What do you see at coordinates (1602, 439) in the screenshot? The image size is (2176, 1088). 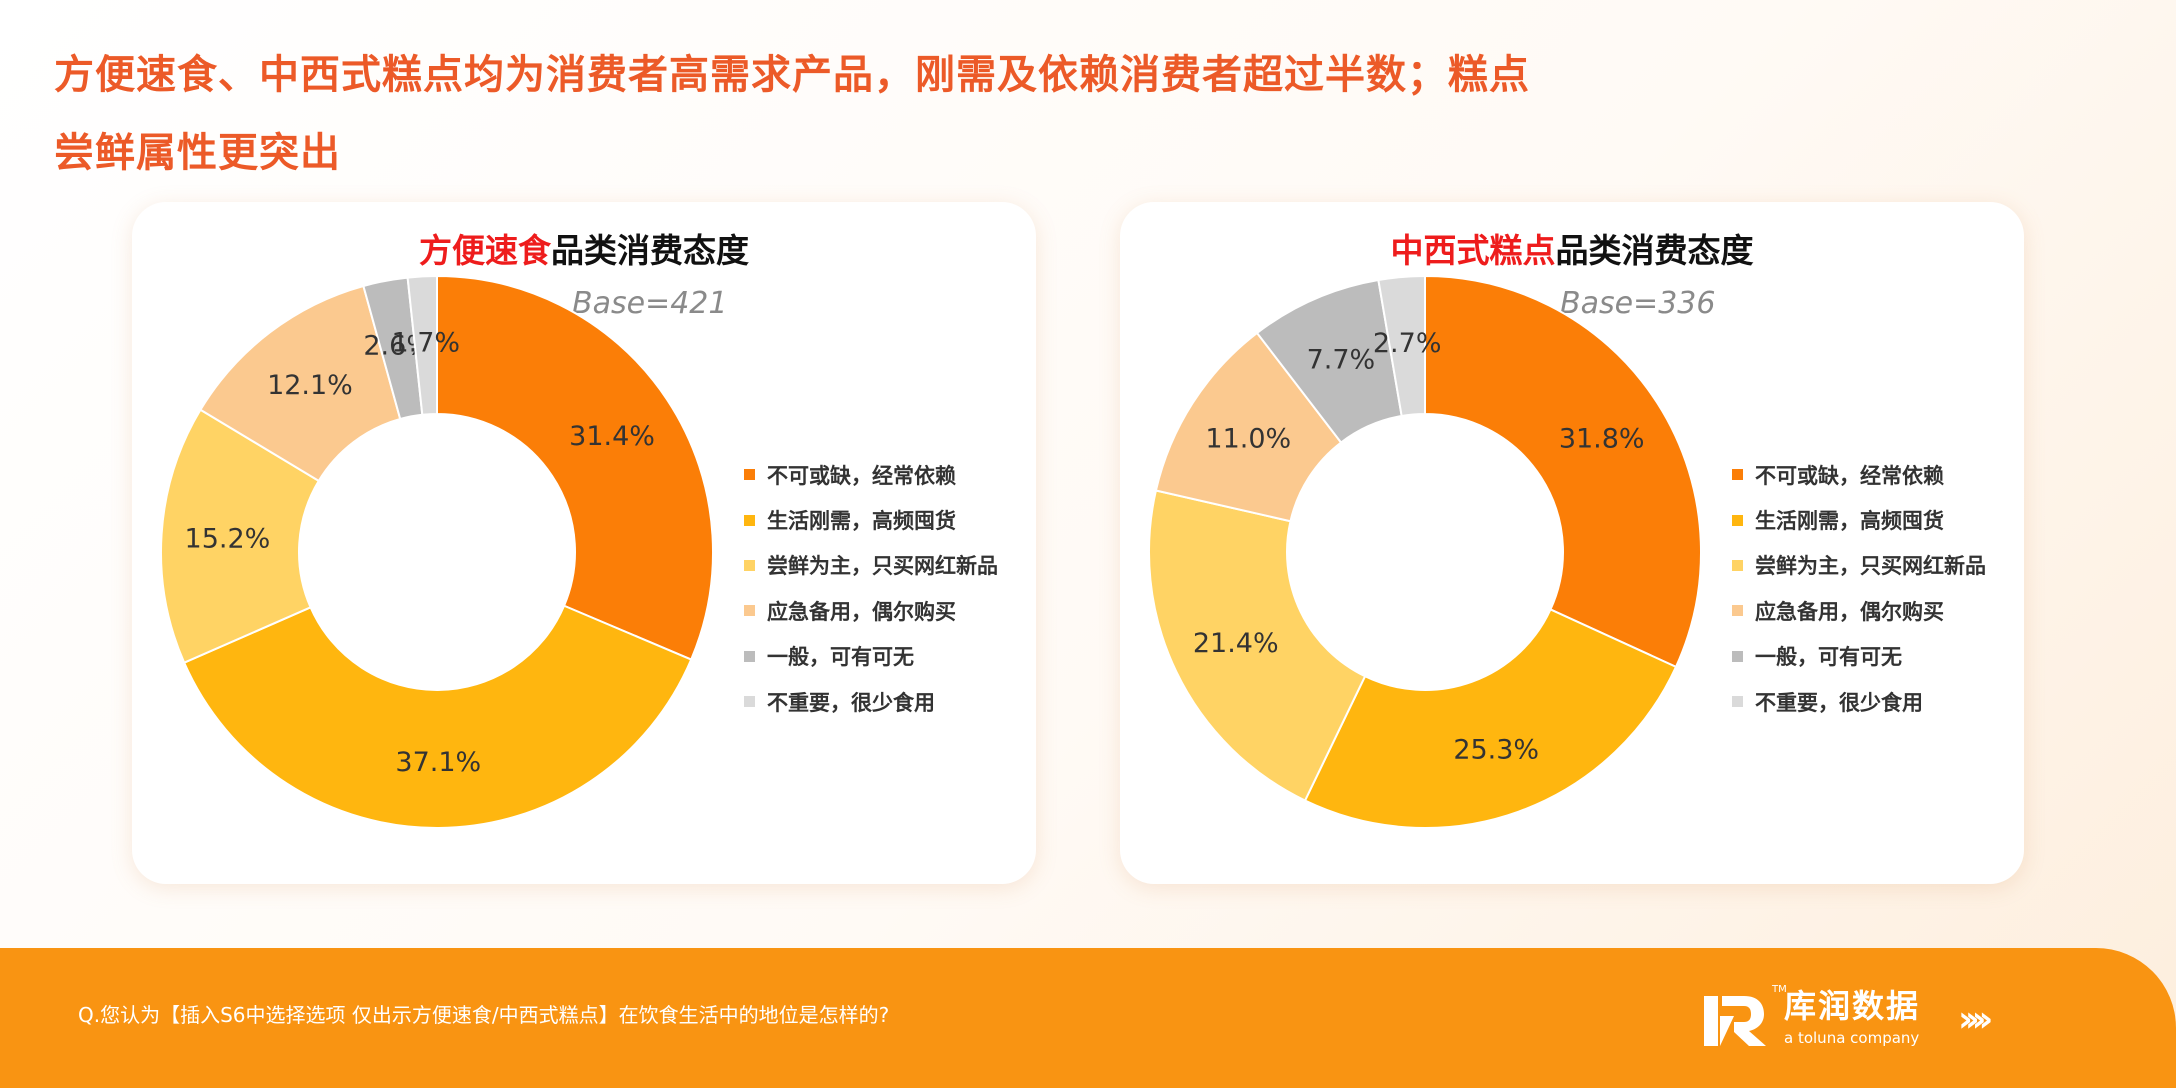 I see `data-label: 31.8%` at bounding box center [1602, 439].